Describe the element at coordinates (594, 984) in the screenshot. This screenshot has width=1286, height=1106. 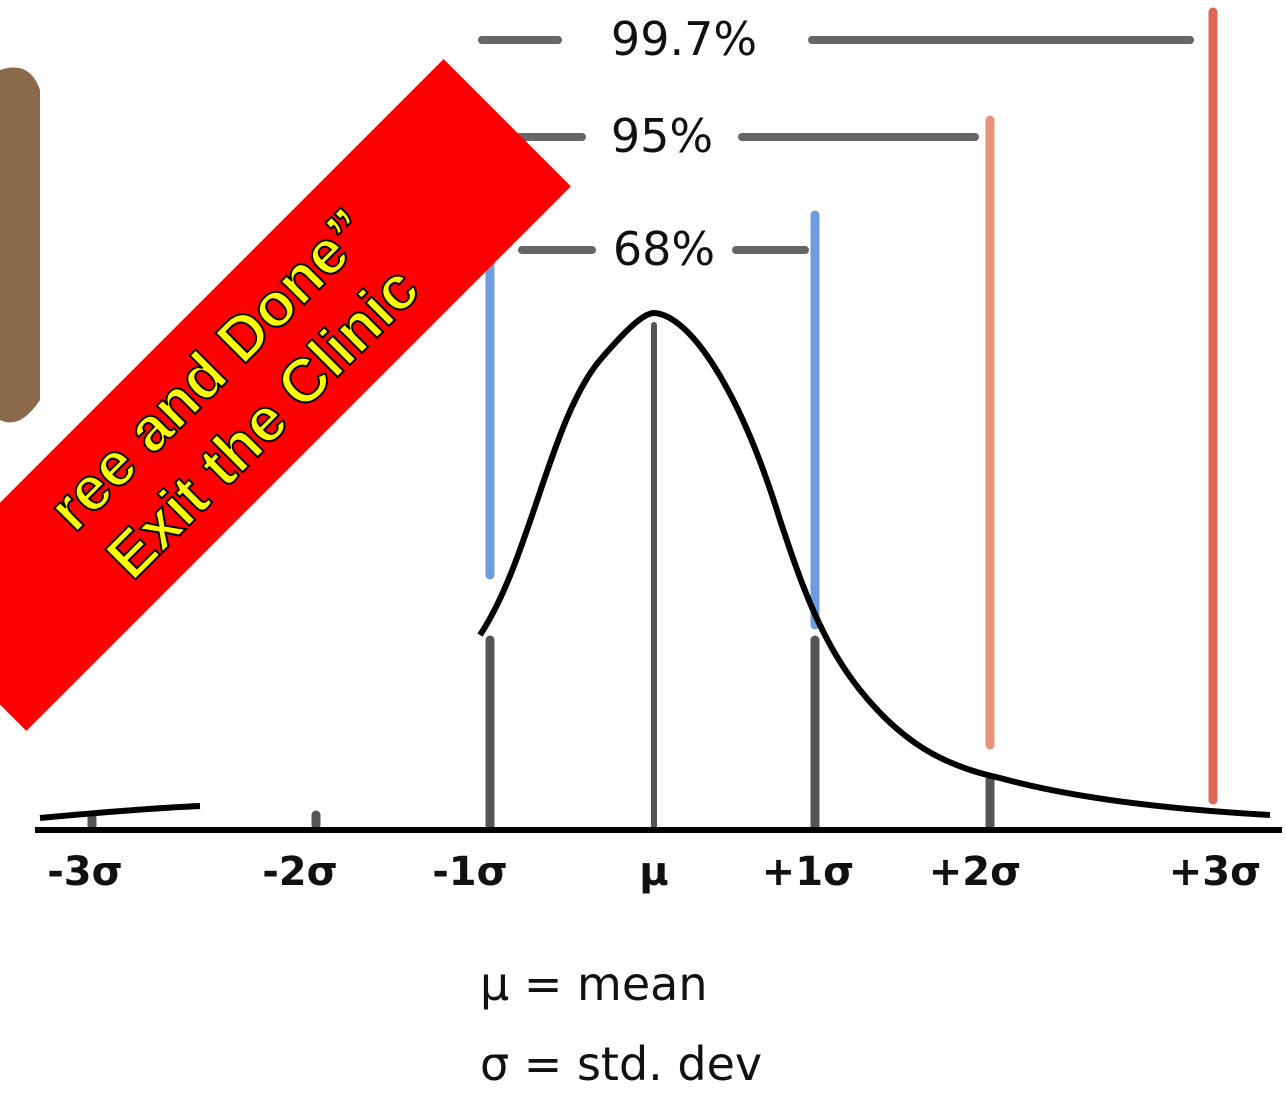
I see `legend-entry: μ = mean` at that location.